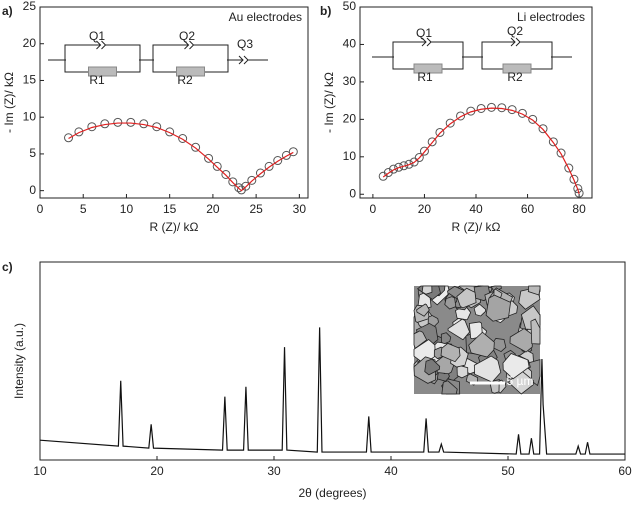 The height and width of the screenshot is (513, 638). I want to click on y-tick-label: 20, so click(30, 43).